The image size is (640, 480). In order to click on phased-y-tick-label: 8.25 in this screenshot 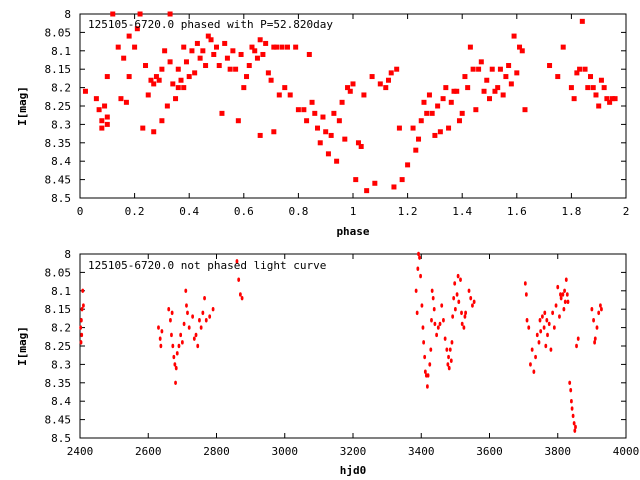, I will do `click(58, 106)`.